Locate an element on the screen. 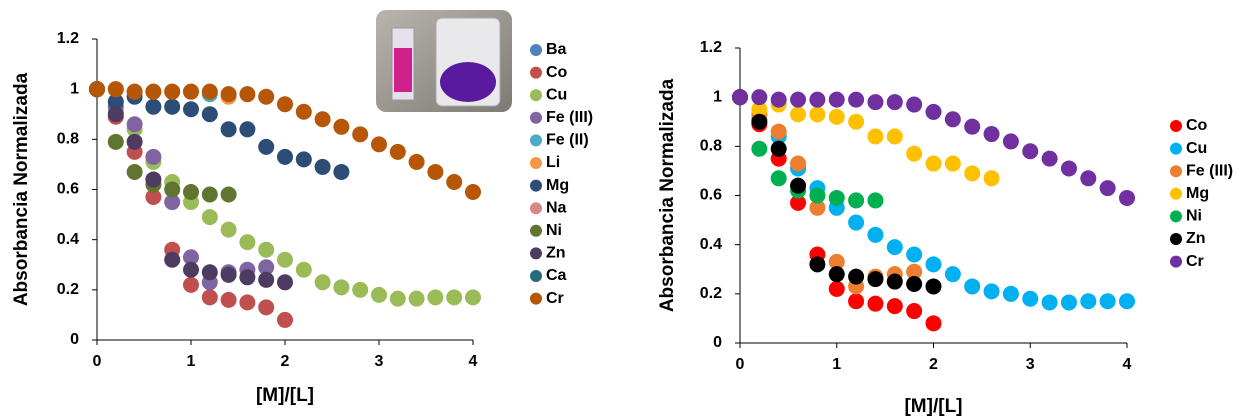 Image resolution: width=1254 pixels, height=419 pixels. x-tick-label: 1 is located at coordinates (836, 364).